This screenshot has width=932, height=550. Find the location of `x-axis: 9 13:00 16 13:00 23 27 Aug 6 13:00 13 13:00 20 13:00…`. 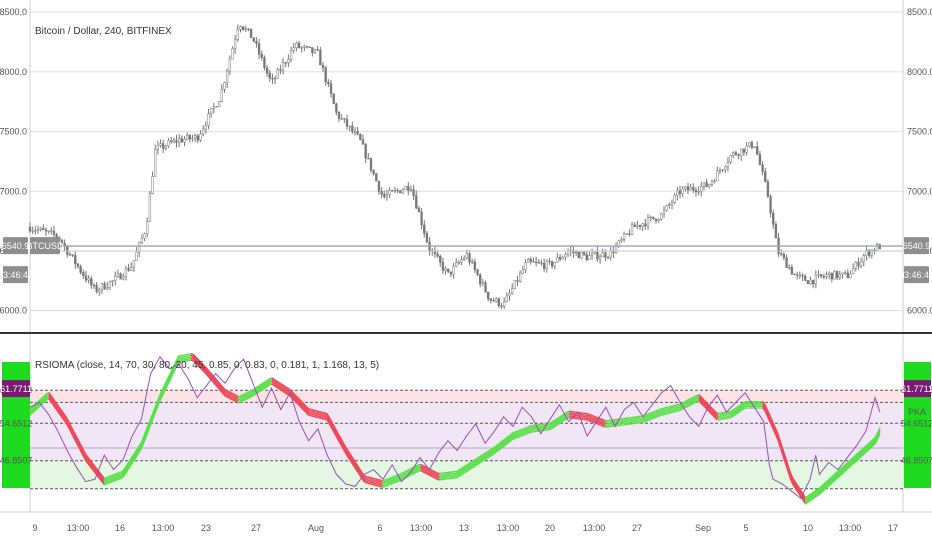

x-axis: 9 13:00 16 13:00 23 27 Aug 6 13:00 13 13:00 20 13:00… is located at coordinates (465, 528).